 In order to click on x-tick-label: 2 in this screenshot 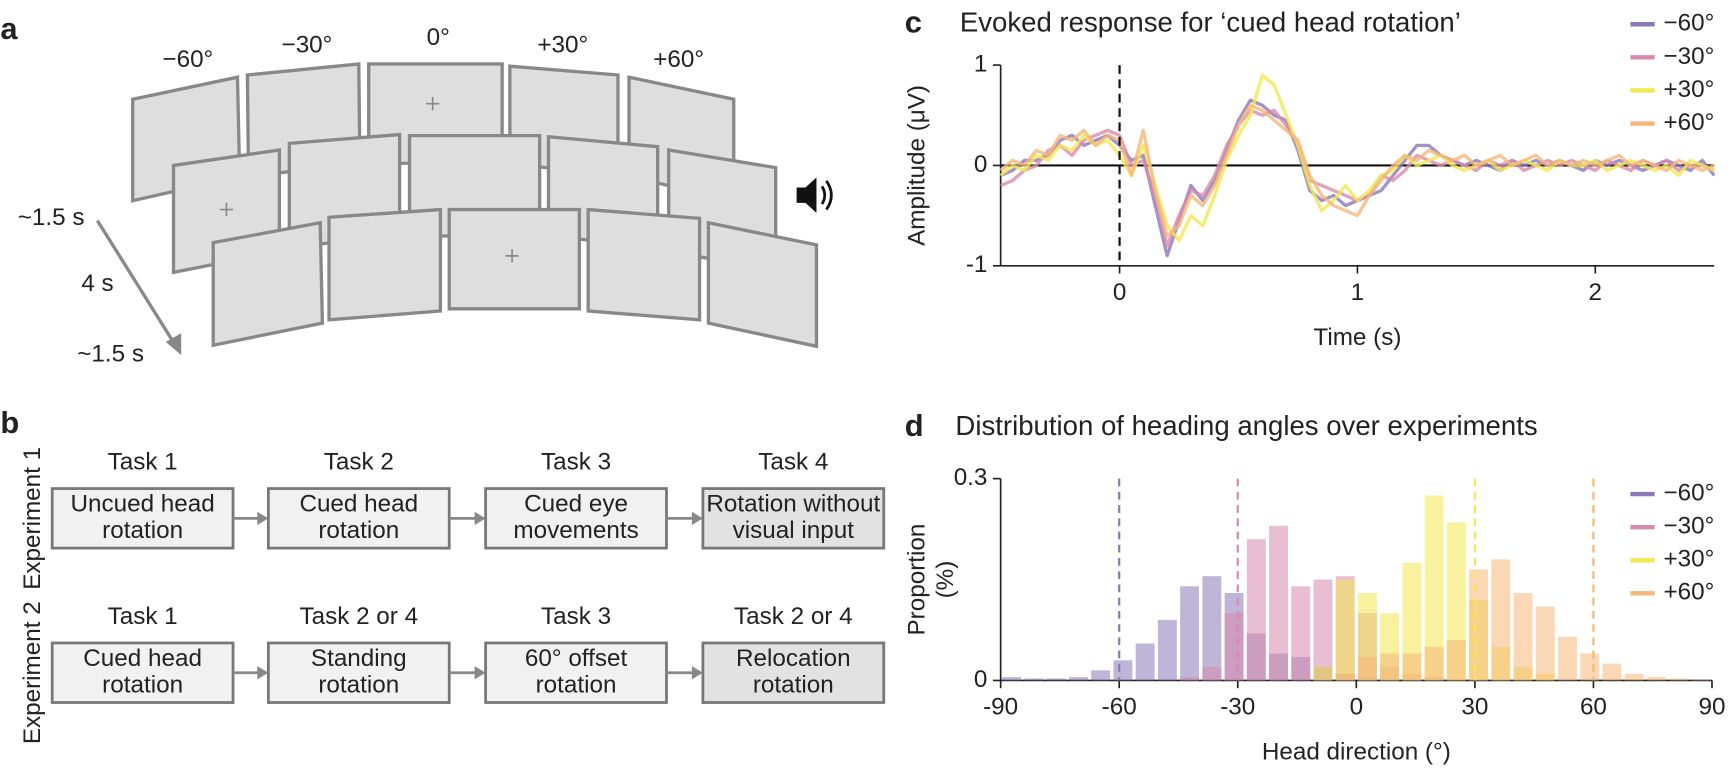, I will do `click(1596, 292)`.